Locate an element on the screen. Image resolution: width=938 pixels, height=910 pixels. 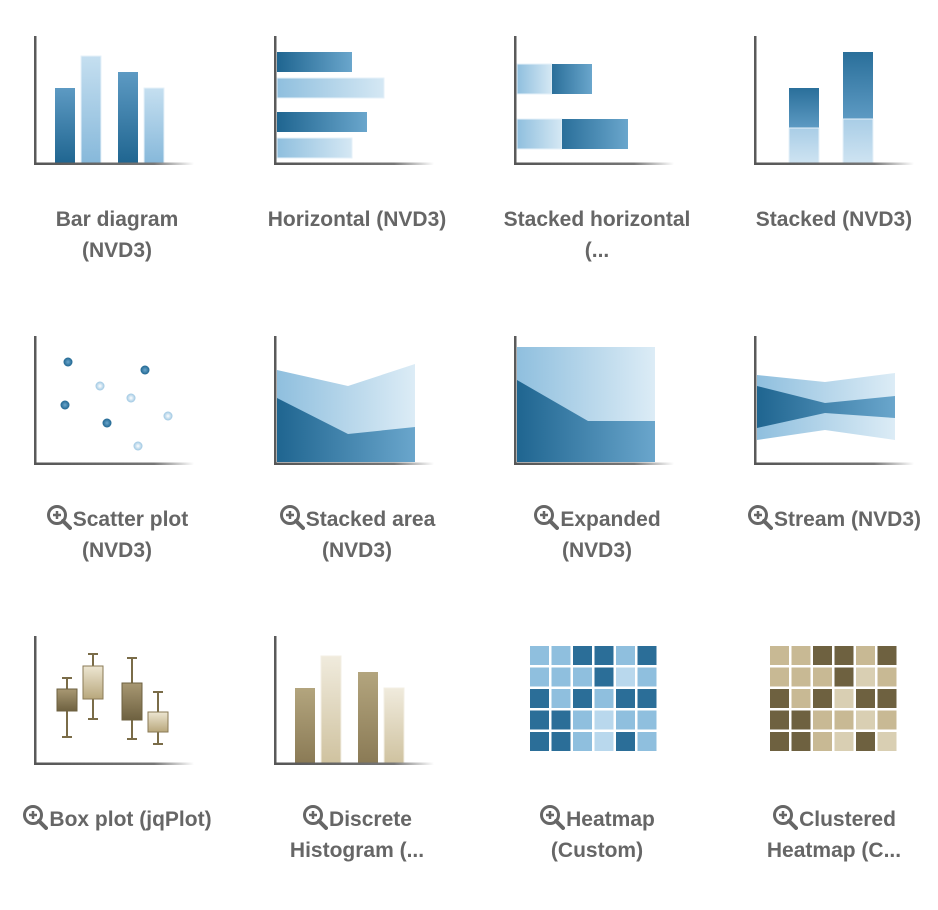
visualization-tile-stacked-area: Stacked area (NVD3) is located at coordinates (357, 465).